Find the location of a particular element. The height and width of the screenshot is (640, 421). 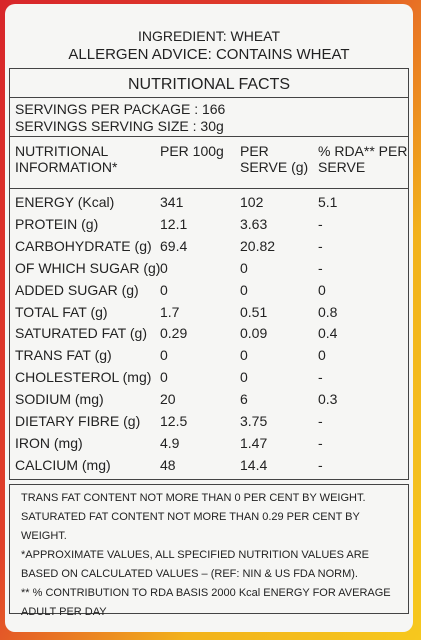

nutrient-name: IRON (mg) is located at coordinates (49, 442).